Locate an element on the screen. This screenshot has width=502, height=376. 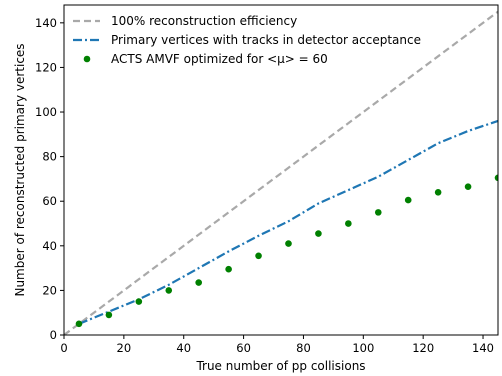
x-tick-label: 120 is located at coordinates (423, 348).